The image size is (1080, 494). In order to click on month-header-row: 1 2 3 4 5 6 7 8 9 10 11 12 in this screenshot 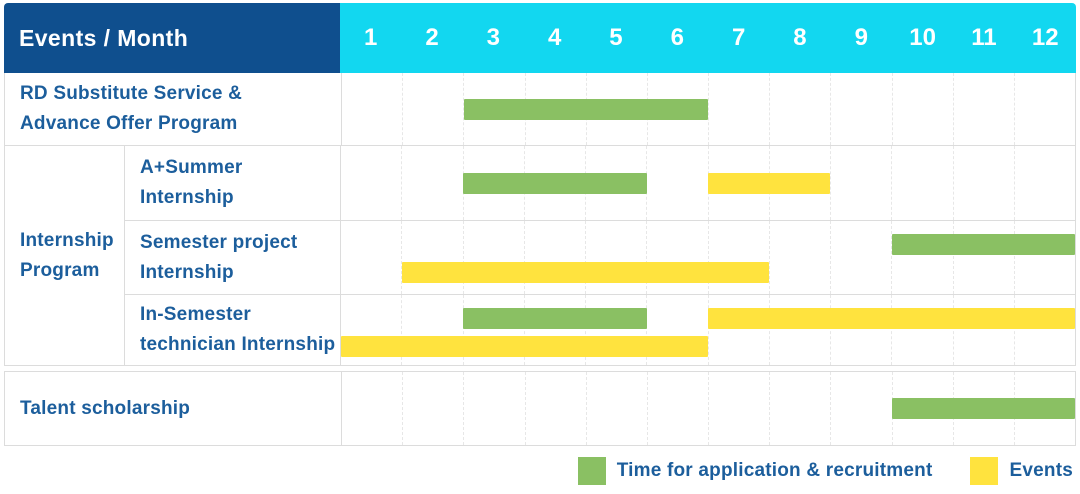, I will do `click(708, 38)`.